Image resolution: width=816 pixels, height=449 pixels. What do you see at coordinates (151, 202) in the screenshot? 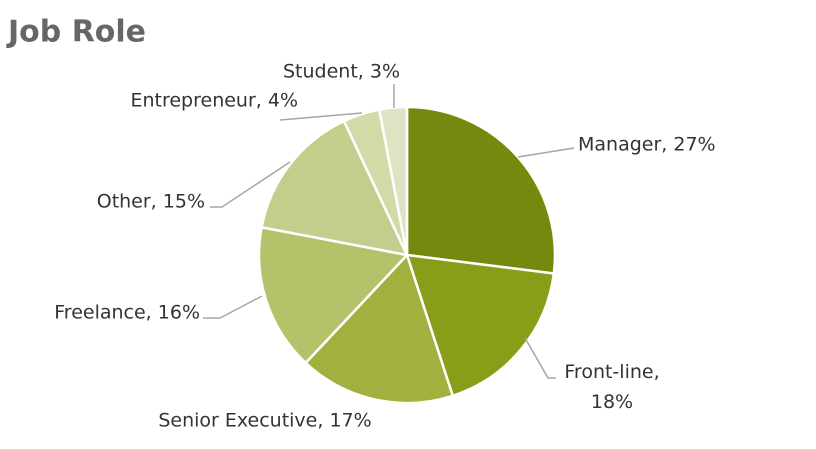
I see `data-label: Other, 15%` at bounding box center [151, 202].